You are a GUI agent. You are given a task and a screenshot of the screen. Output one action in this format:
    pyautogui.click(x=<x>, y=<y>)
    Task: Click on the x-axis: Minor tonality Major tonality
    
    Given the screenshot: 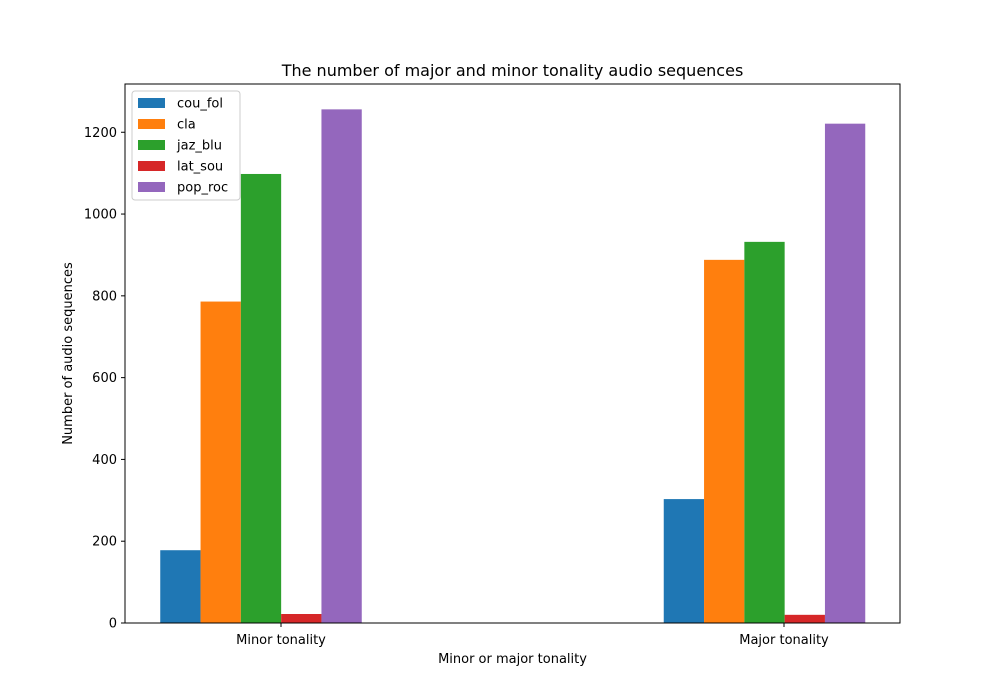 What is the action you would take?
    pyautogui.click(x=532, y=635)
    